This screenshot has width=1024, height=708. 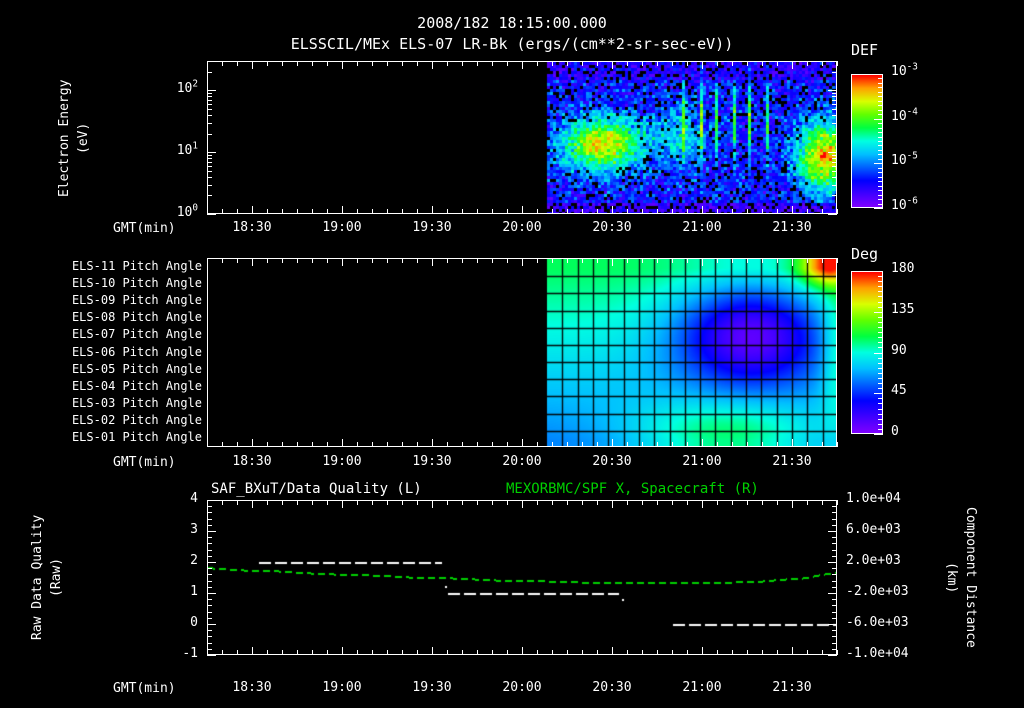 I want to click on timeseries-ylabel-left-1: Raw Data Quality, so click(x=37, y=577).